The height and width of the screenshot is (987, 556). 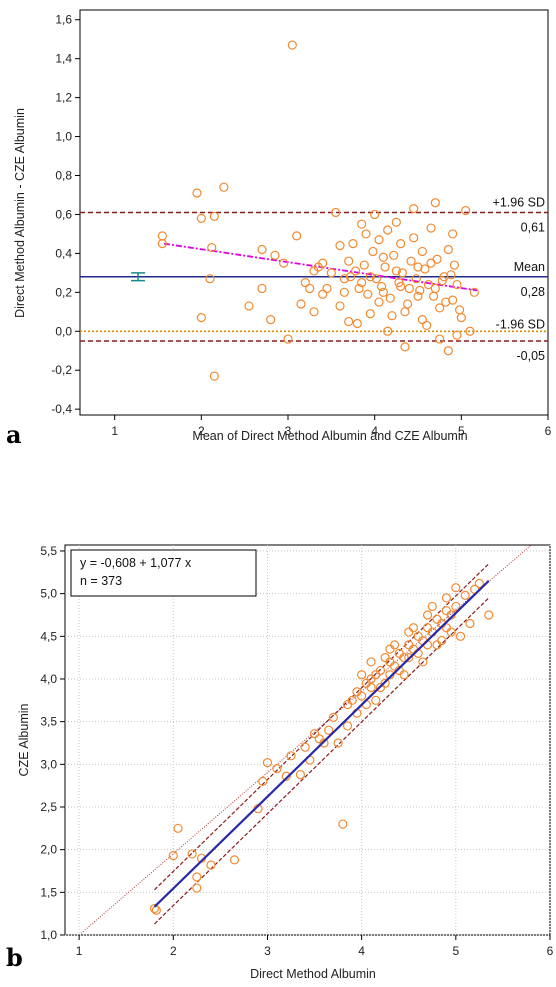 I want to click on x-tick-label-a: 5, so click(x=461, y=431).